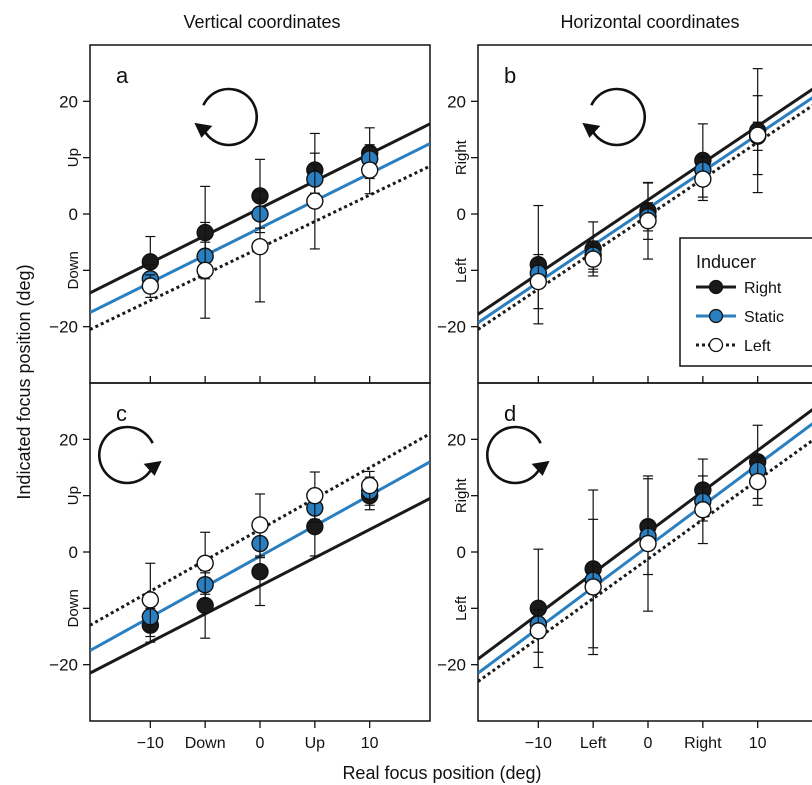 Image resolution: width=812 pixels, height=785 pixels. What do you see at coordinates (121, 413) in the screenshot?
I see `panel-c-letter: c` at bounding box center [121, 413].